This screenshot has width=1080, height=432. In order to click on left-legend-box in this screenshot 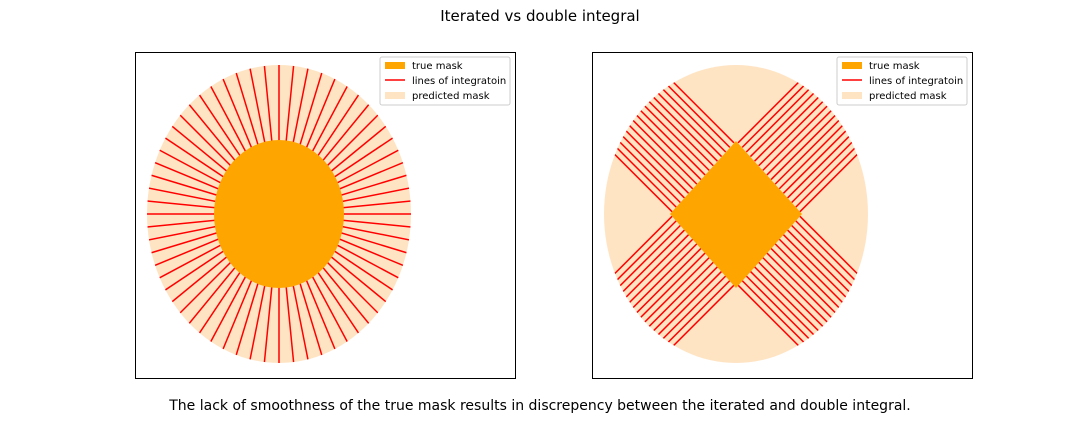, I will do `click(445, 81)`.